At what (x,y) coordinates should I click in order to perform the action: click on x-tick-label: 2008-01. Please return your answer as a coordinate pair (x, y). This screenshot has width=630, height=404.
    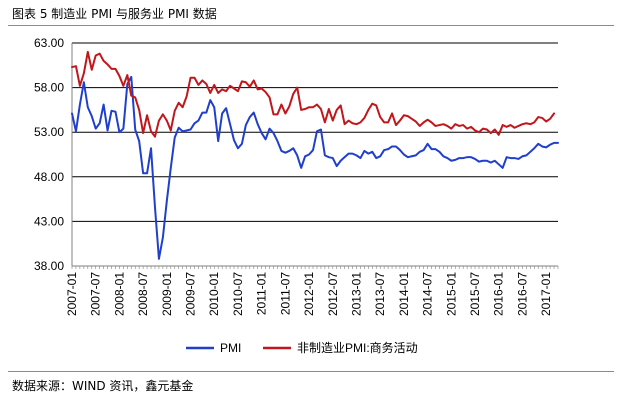
    Looking at the image, I should click on (119, 294).